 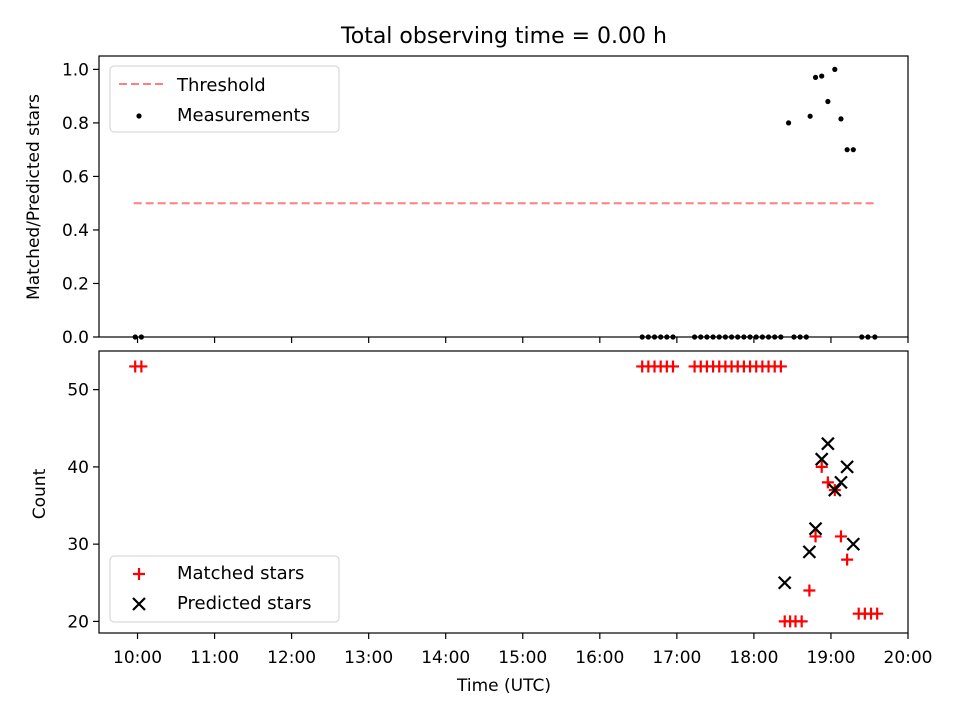 I want to click on legend-threshold-label: Threshold, so click(x=221, y=85).